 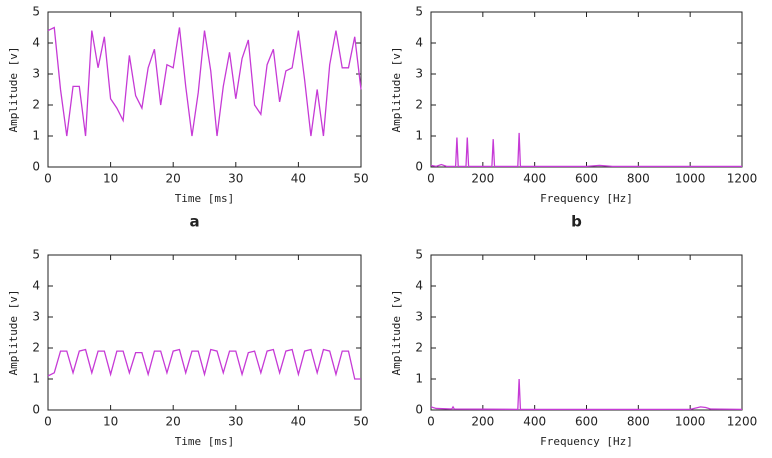 I want to click on panel-label: b, so click(x=576, y=222).